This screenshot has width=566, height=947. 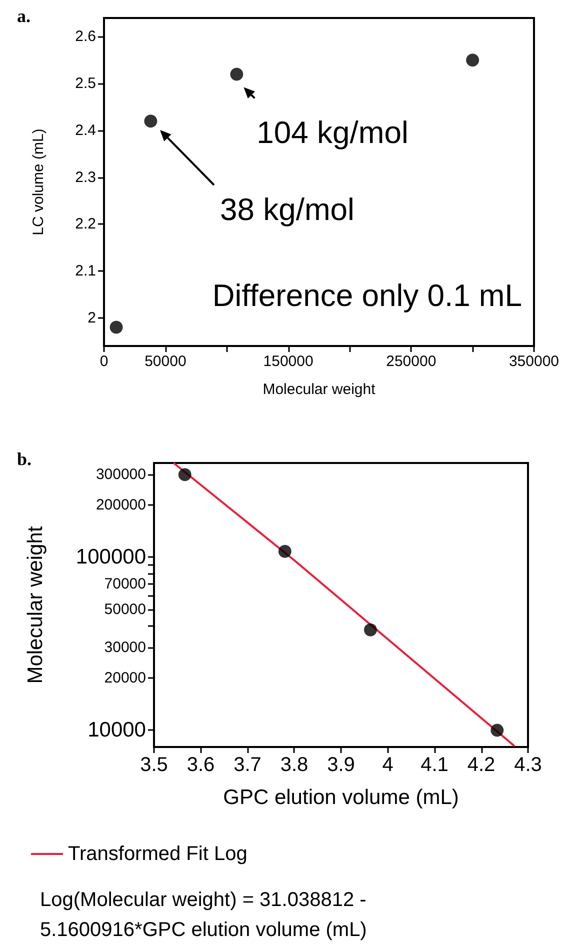 What do you see at coordinates (85, 271) in the screenshot?
I see `y-tick-label: 2.1` at bounding box center [85, 271].